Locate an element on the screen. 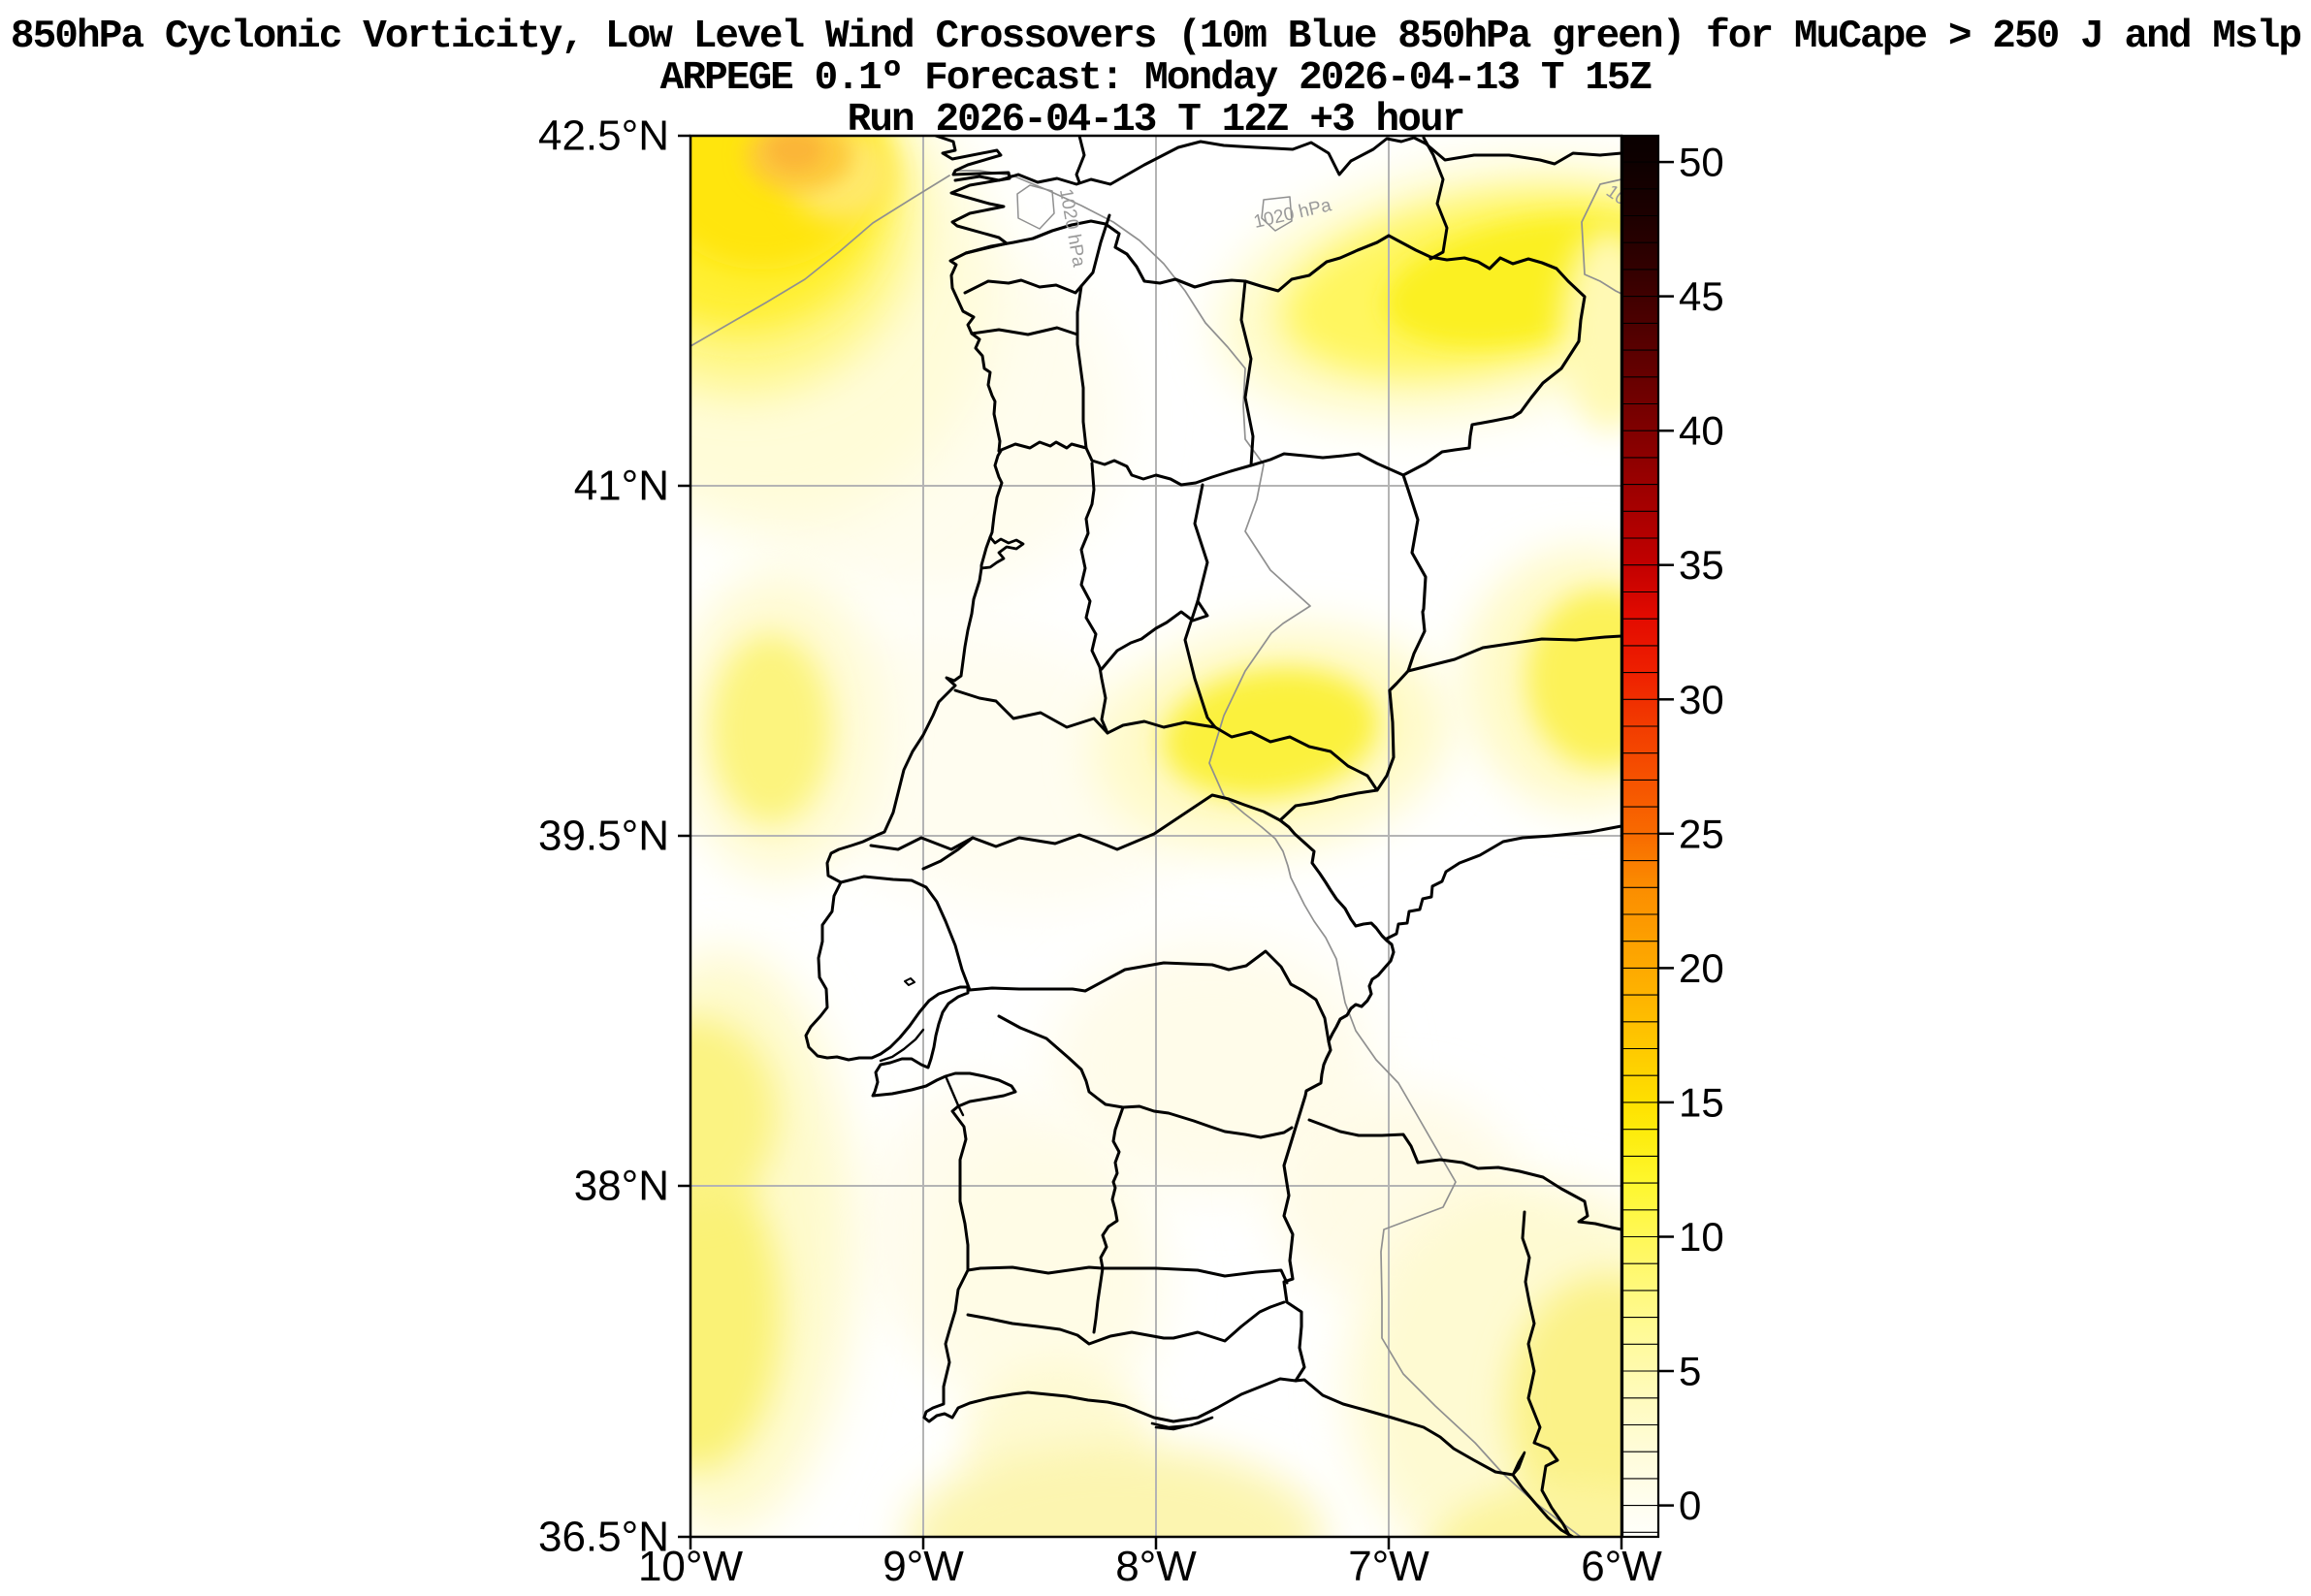 This screenshot has width=2311, height=1596. svg-text: 15 is located at coordinates (1702, 1102).